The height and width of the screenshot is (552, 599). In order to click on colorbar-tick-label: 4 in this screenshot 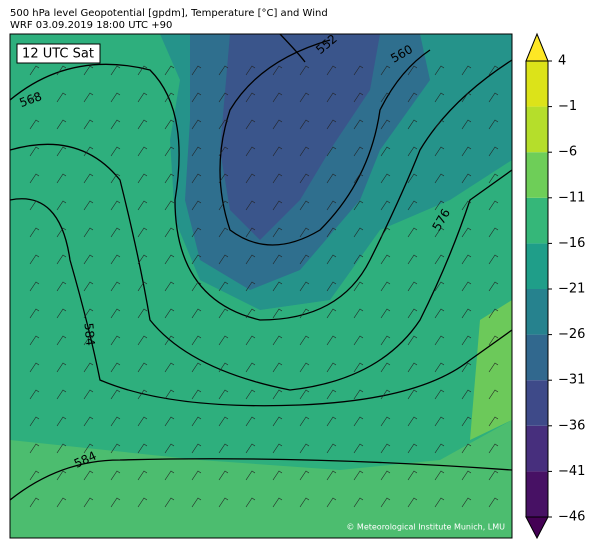, I will do `click(562, 61)`.